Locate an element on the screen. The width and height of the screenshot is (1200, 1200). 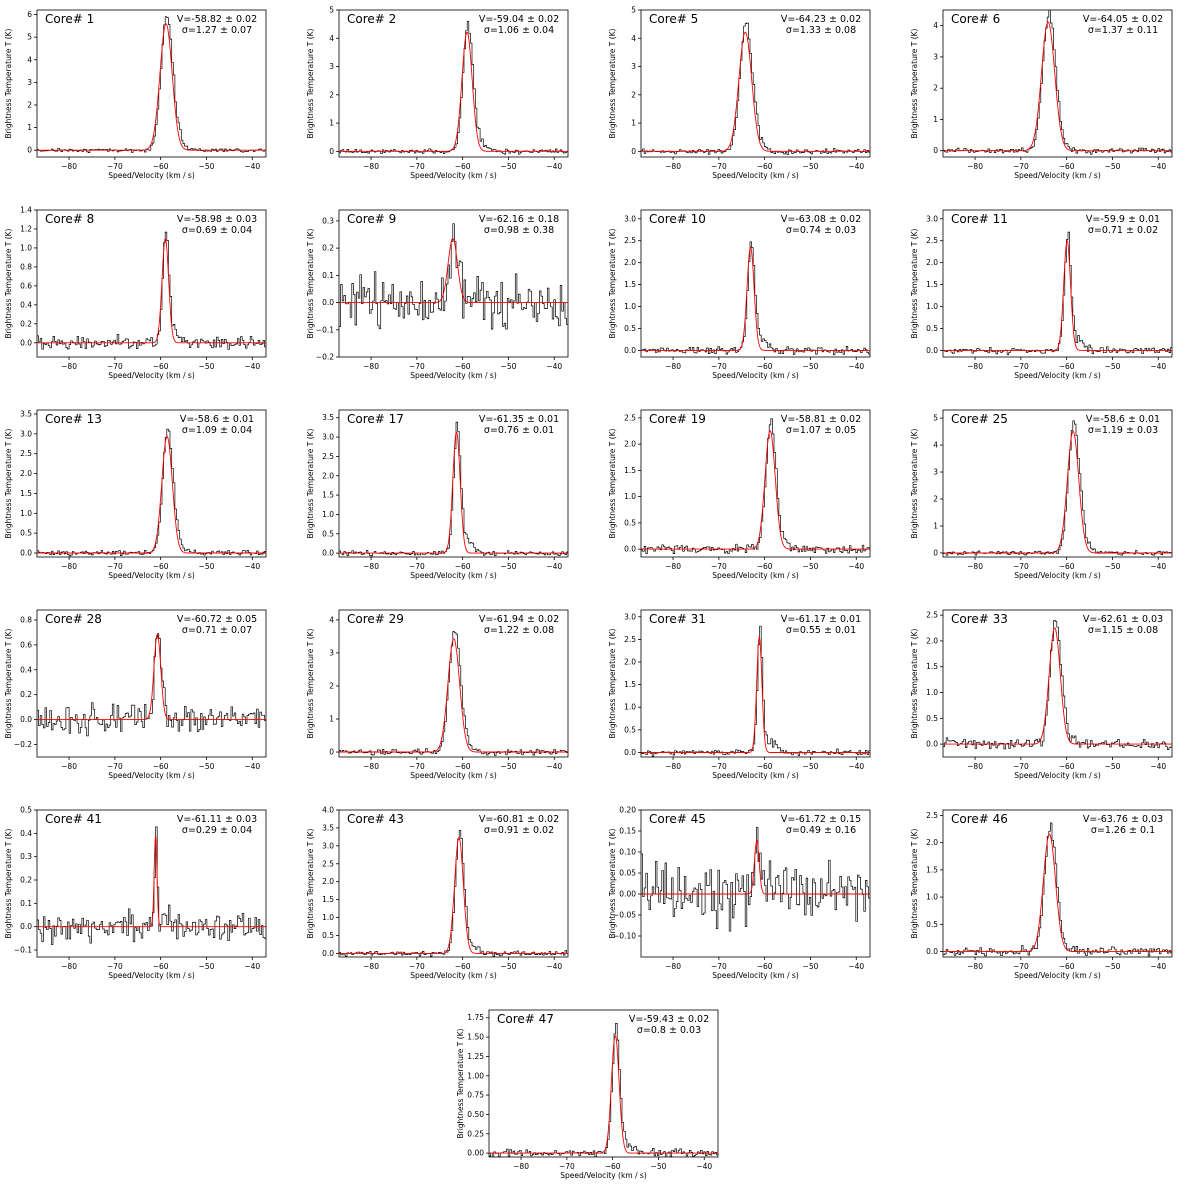
sigma-annotation: σ=0.98 ± 0.38 is located at coordinates (519, 230).